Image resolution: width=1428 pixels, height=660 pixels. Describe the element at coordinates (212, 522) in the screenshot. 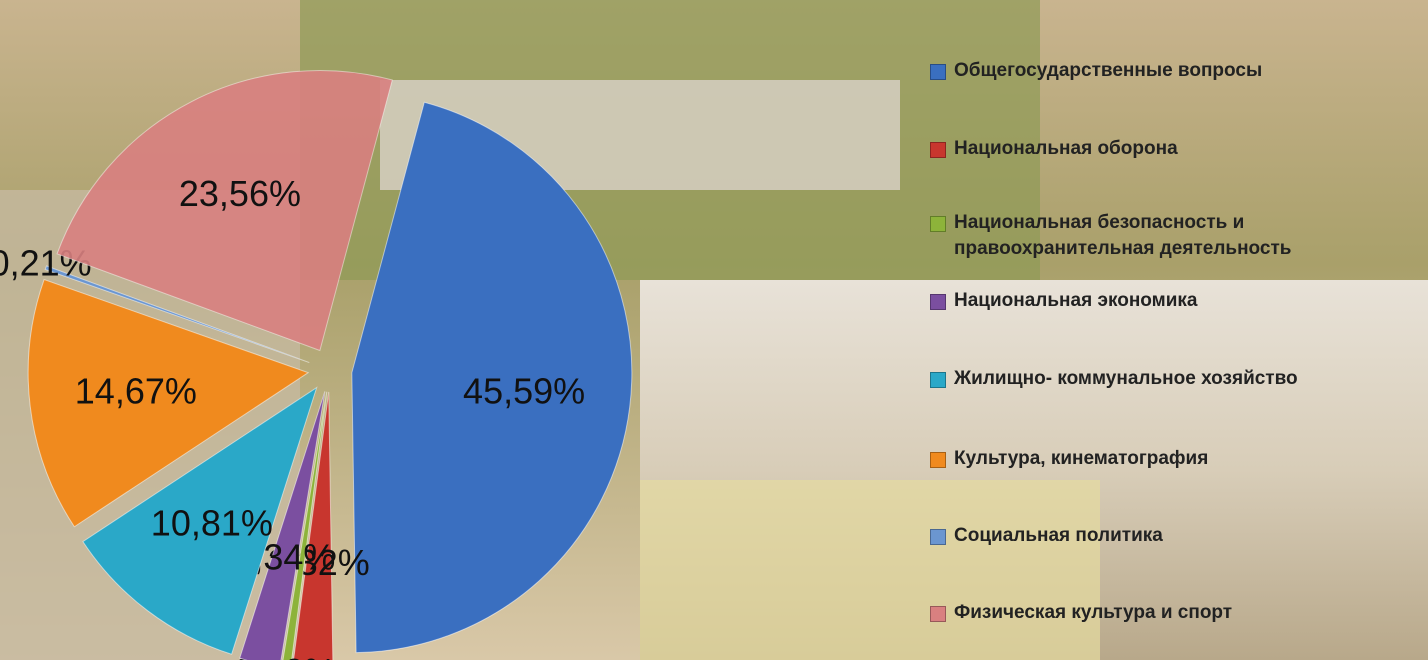

I see `data-label: 10,81%` at that location.